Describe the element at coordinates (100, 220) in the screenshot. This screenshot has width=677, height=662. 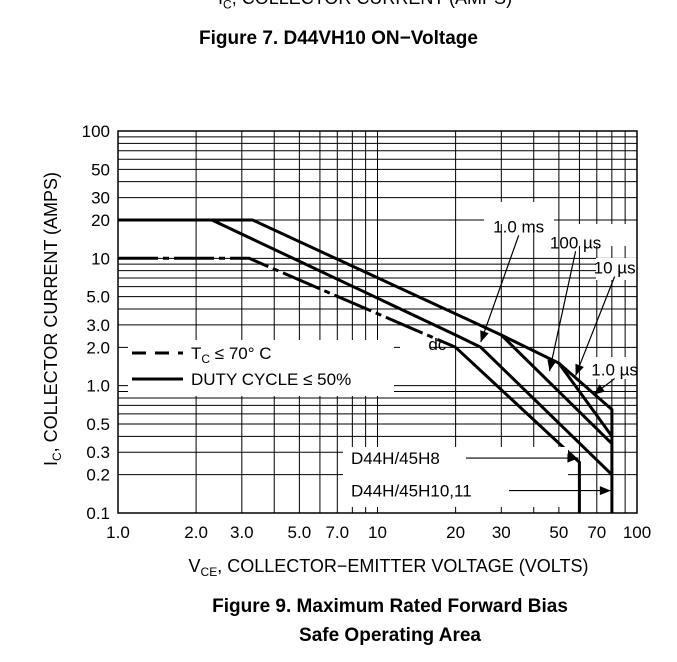
I see `y-tick-label: 20` at that location.